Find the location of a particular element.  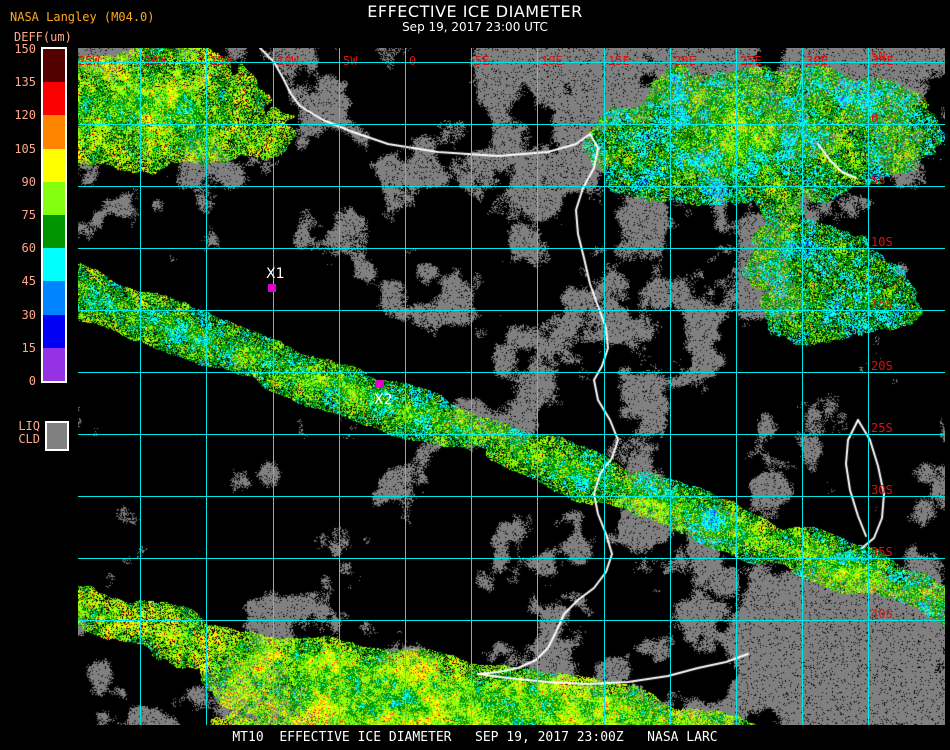

lat-label-35S: 35S is located at coordinates (882, 552).